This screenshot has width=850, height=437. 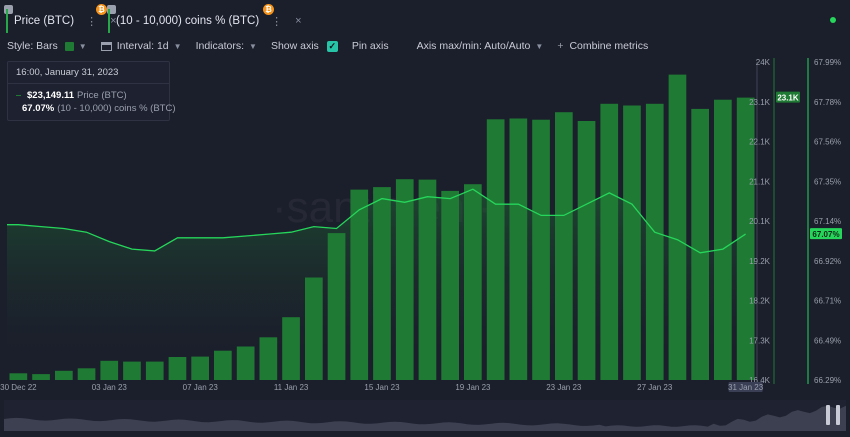 What do you see at coordinates (827, 181) in the screenshot?
I see `y-right-tick-label: 67.35%` at bounding box center [827, 181].